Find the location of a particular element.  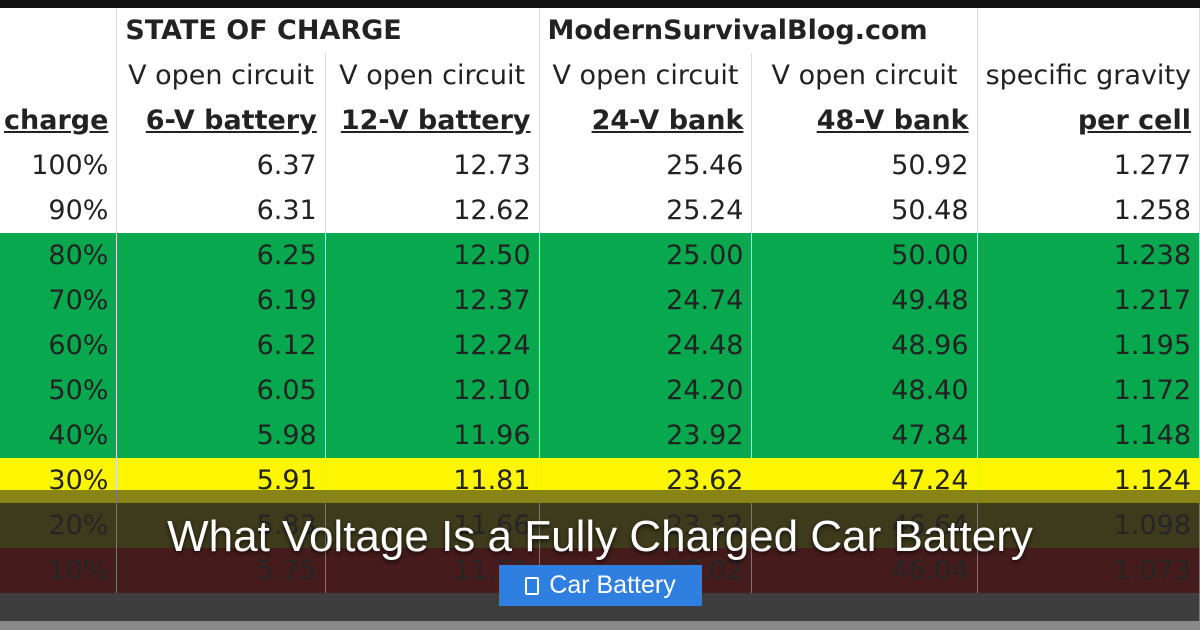

sub-header: specific gravity is located at coordinates (1088, 75).